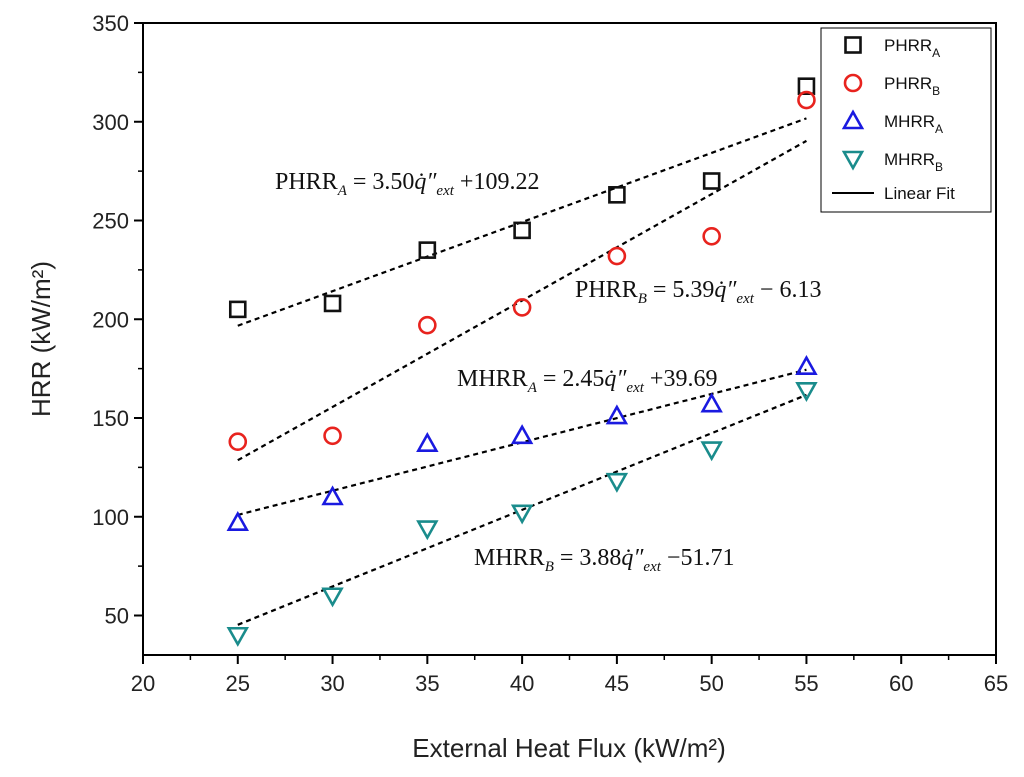  Describe the element at coordinates (913, 162) in the screenshot. I see `legend-label-mhrr-b: MHRRB` at that location.